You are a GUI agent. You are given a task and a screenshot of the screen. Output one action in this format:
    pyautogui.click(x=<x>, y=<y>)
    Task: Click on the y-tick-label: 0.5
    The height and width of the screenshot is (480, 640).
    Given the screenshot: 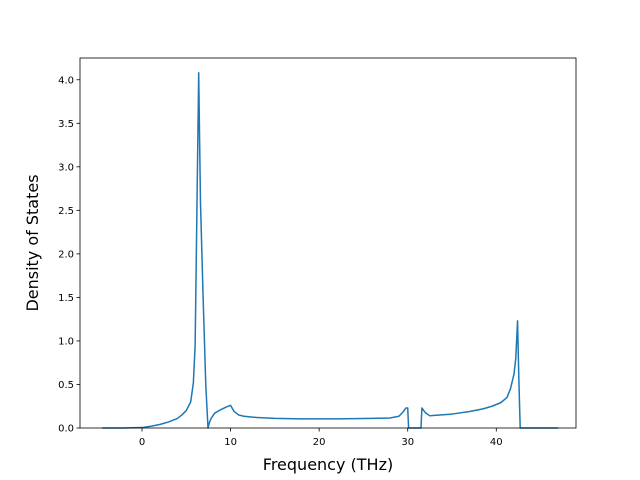 What is the action you would take?
    pyautogui.click(x=66, y=385)
    